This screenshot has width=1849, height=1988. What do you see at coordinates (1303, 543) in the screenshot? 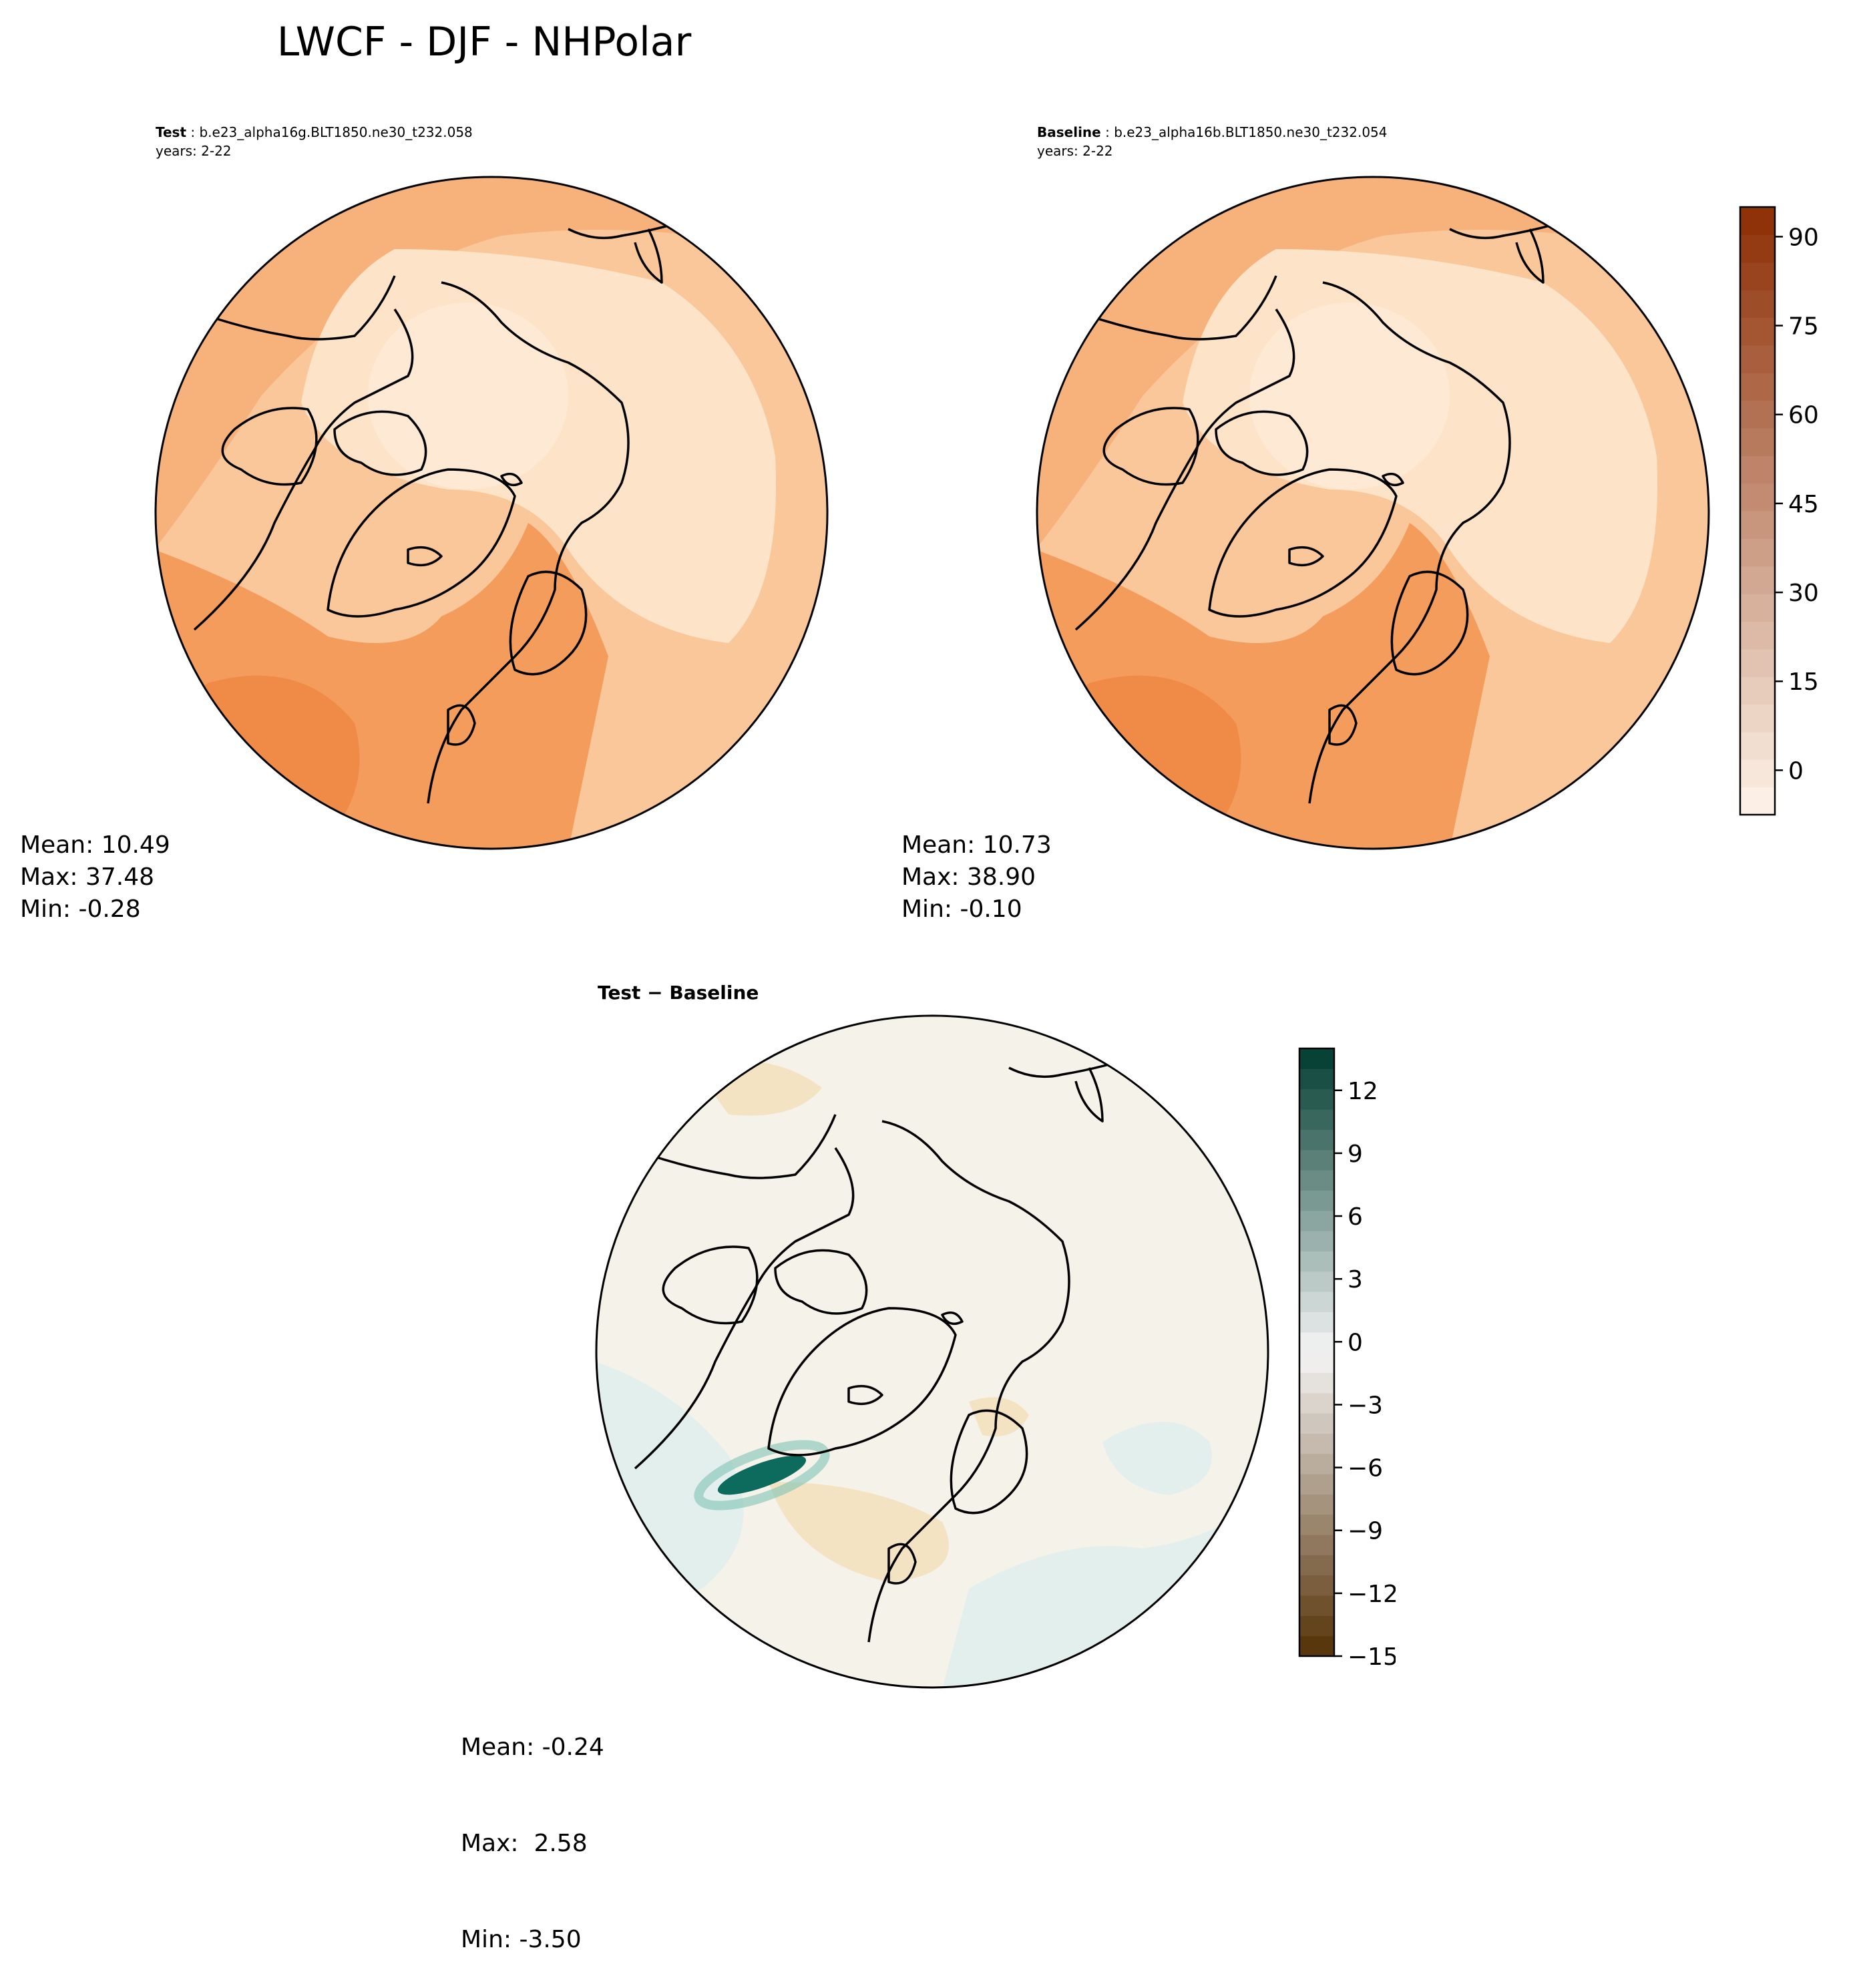
I see `coast-greenland` at bounding box center [1303, 543].